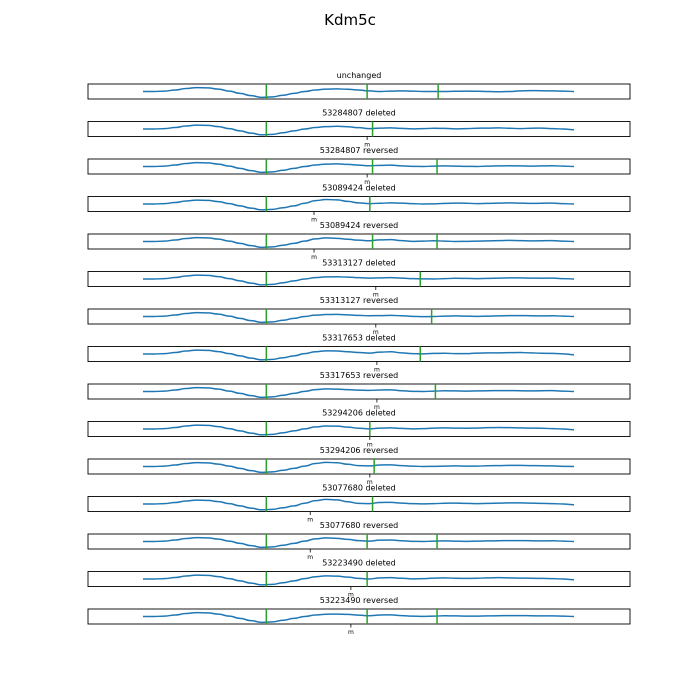  I want to click on panel-title: 53223490 reversed, so click(359, 600).